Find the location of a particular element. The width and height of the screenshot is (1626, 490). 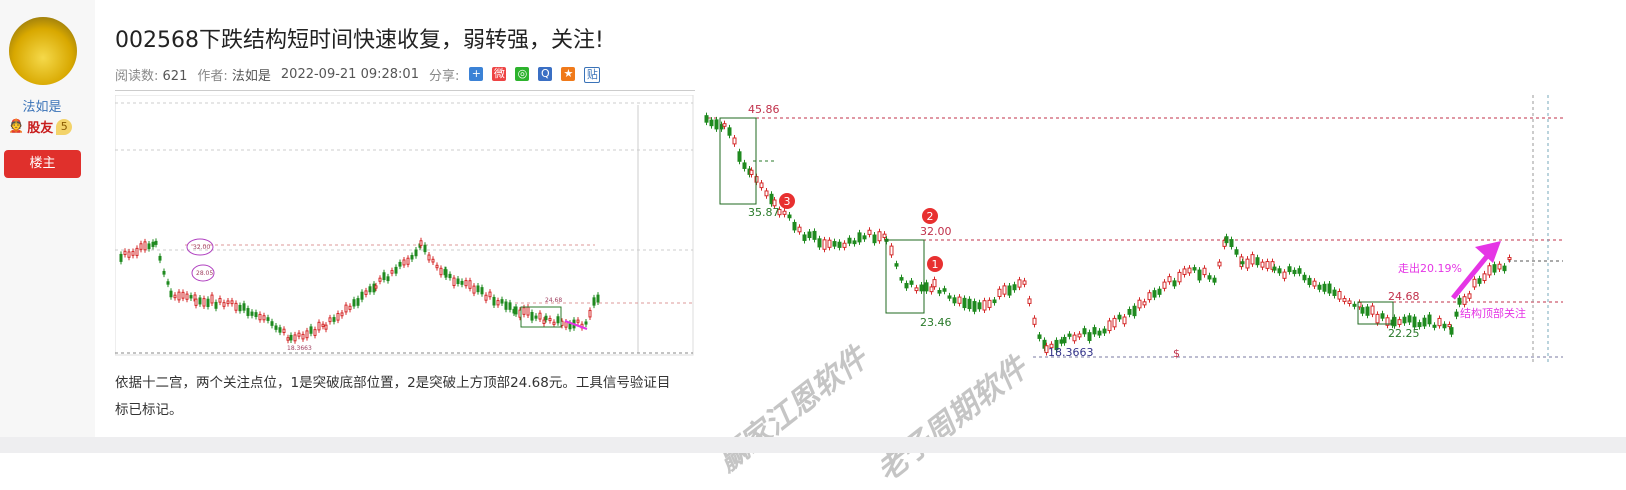

share-label: 分享: is located at coordinates (444, 76).